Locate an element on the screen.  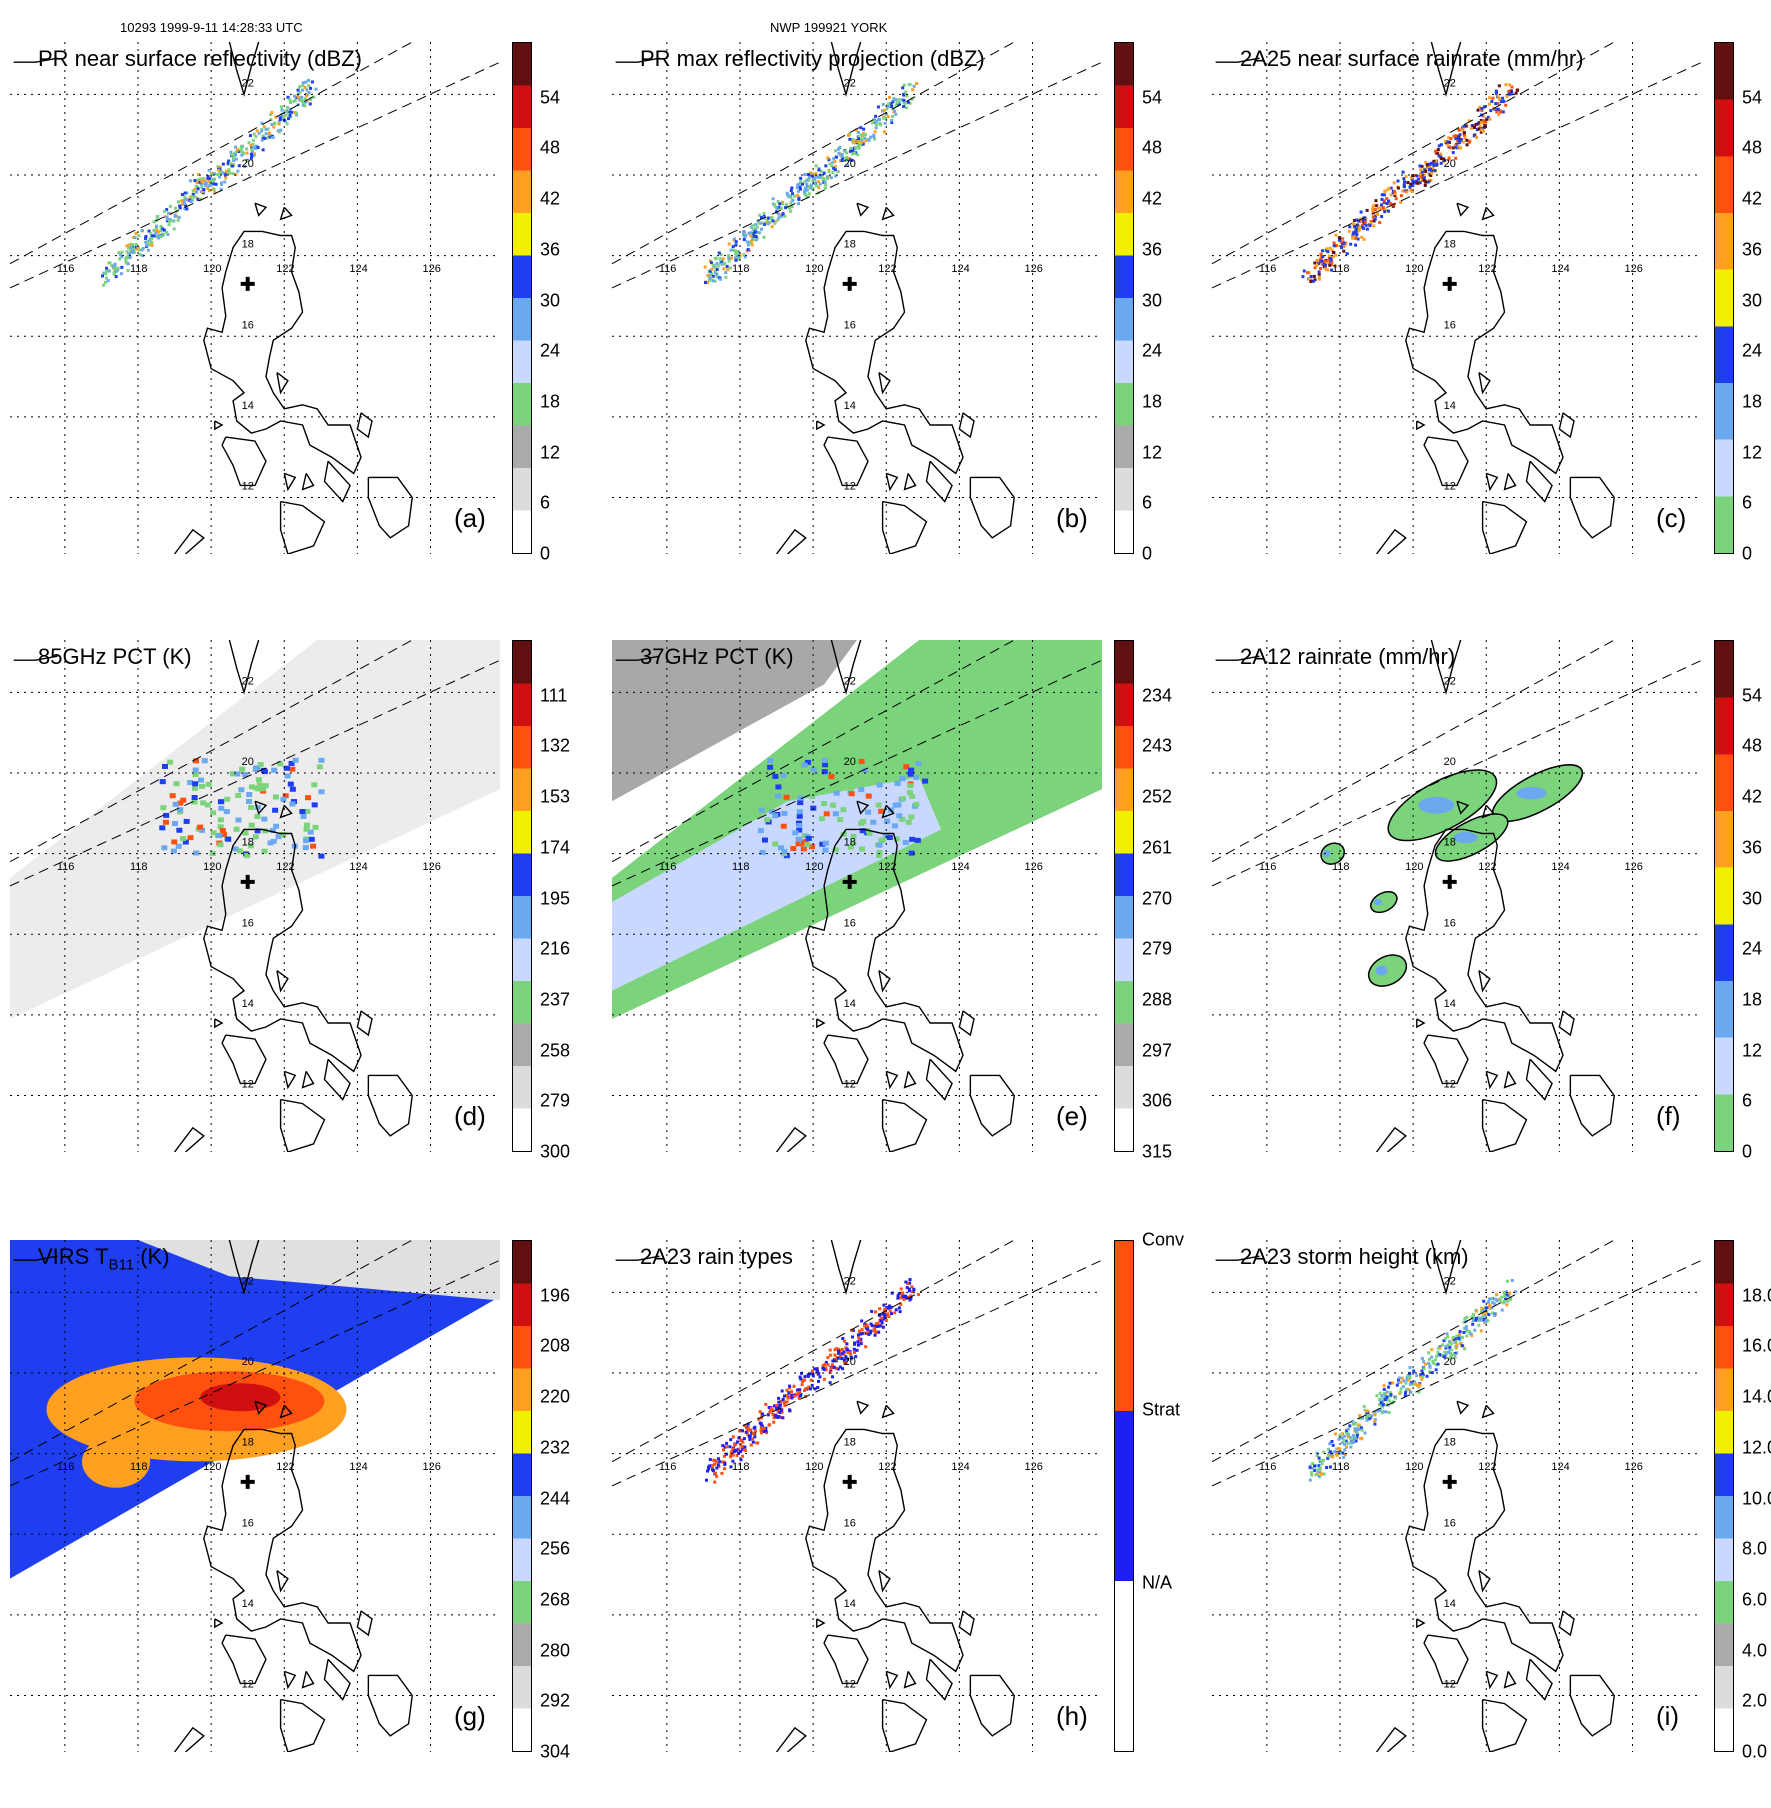
latitude-label: 22 is located at coordinates (248, 83).